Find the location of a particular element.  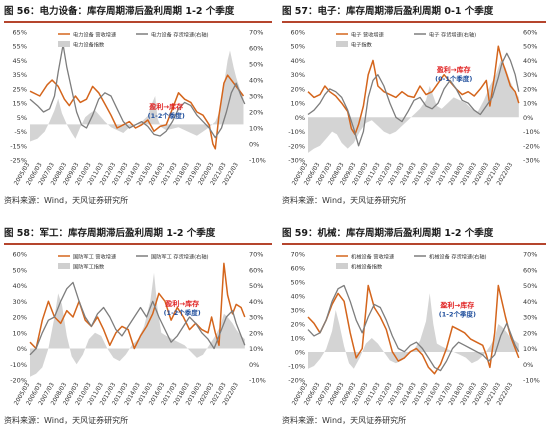

legend-label: 电力设备 存货增速(右轴) is located at coordinates (180, 34).